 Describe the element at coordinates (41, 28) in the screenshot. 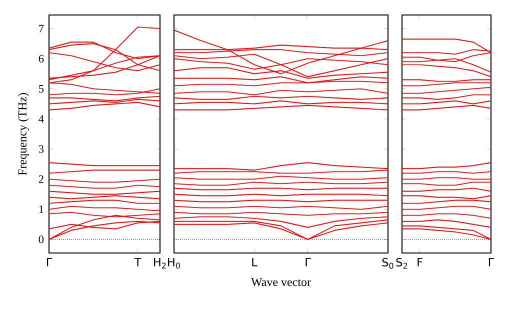

I see `y-tick-label: 7` at that location.